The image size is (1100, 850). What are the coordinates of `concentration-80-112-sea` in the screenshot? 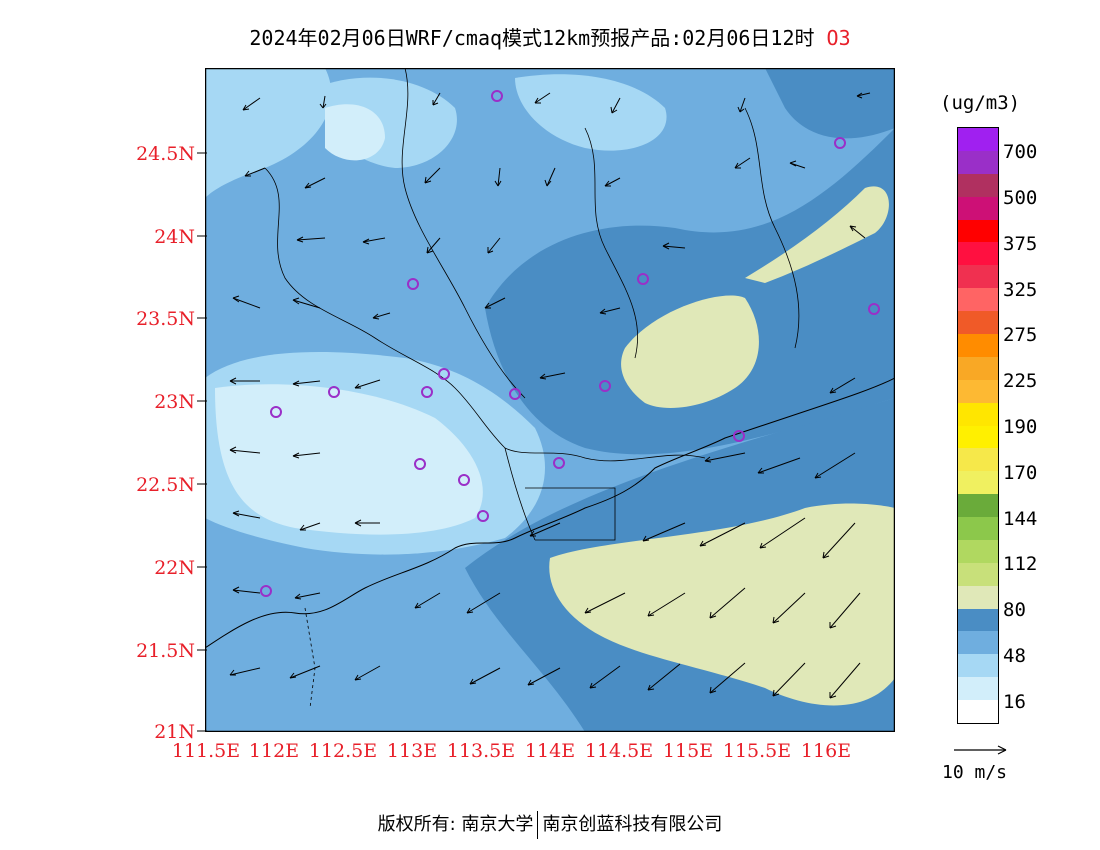 It's located at (722, 604).